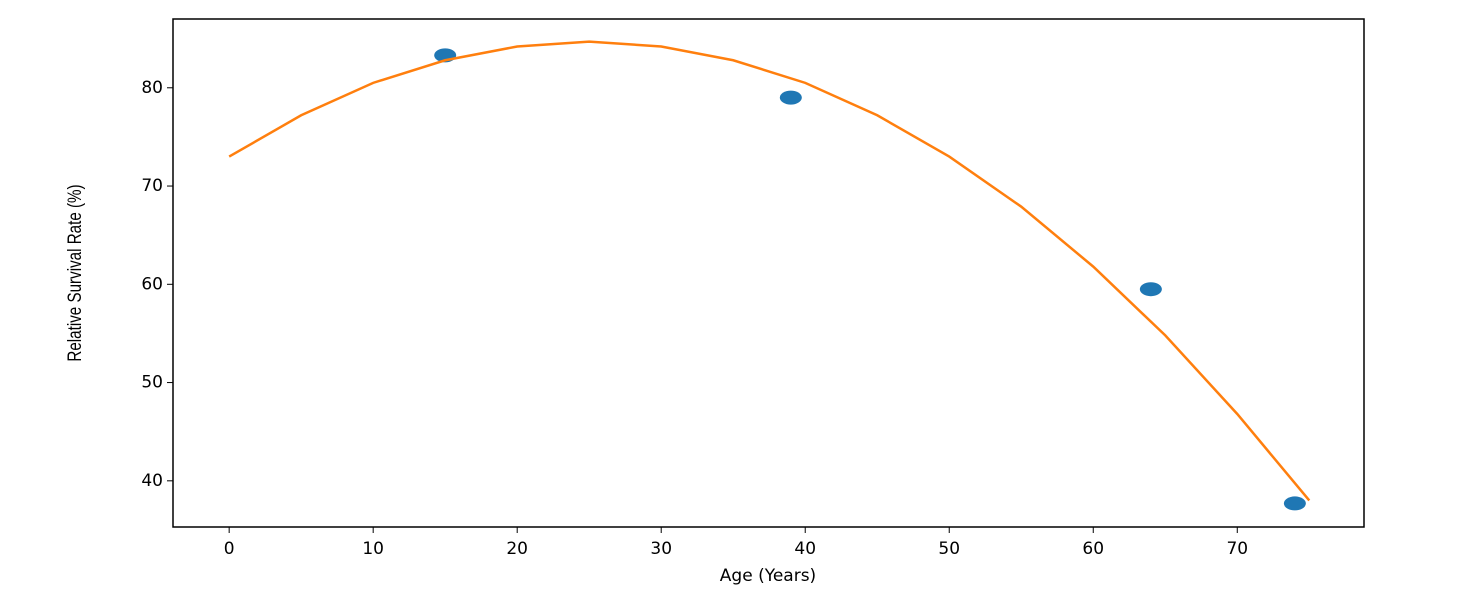  I want to click on y-tick-label: 40, so click(152, 481).